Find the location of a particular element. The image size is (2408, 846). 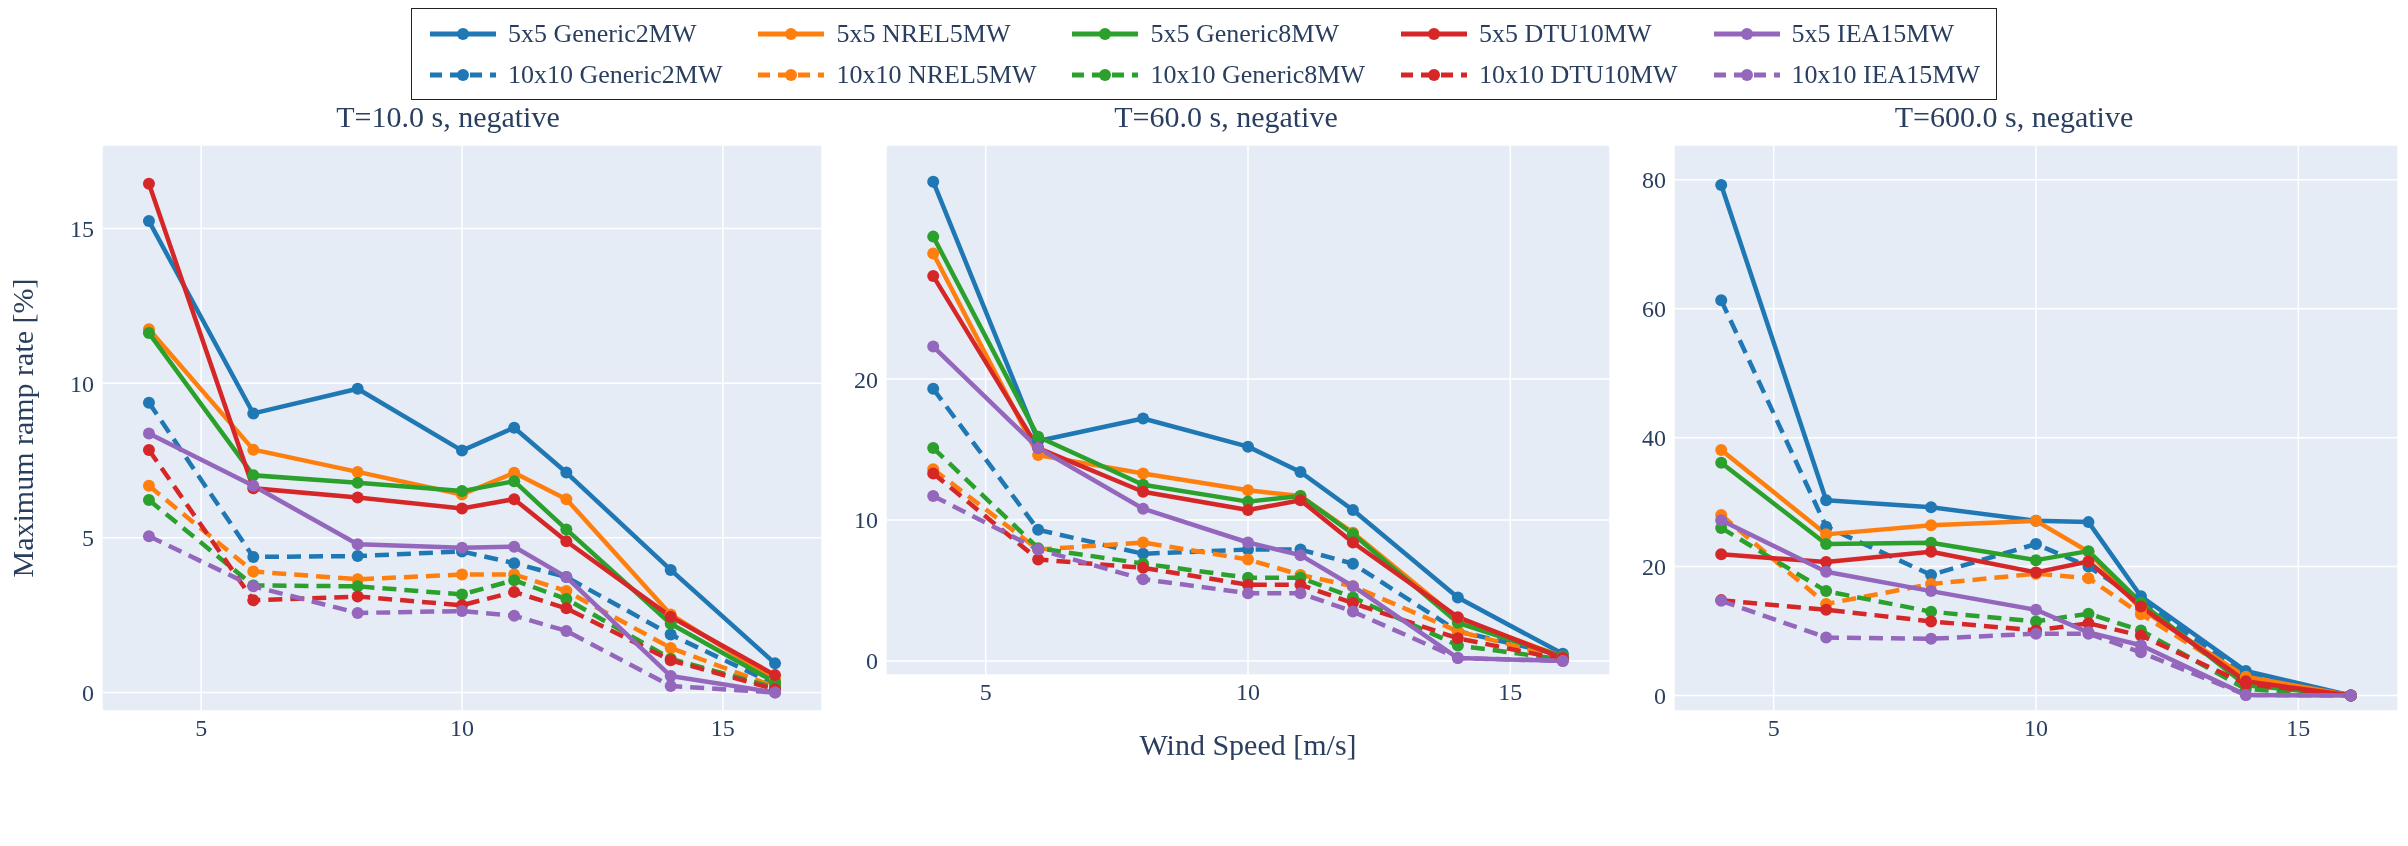

legend-label: 5x5 NREL5MW is located at coordinates (923, 33).